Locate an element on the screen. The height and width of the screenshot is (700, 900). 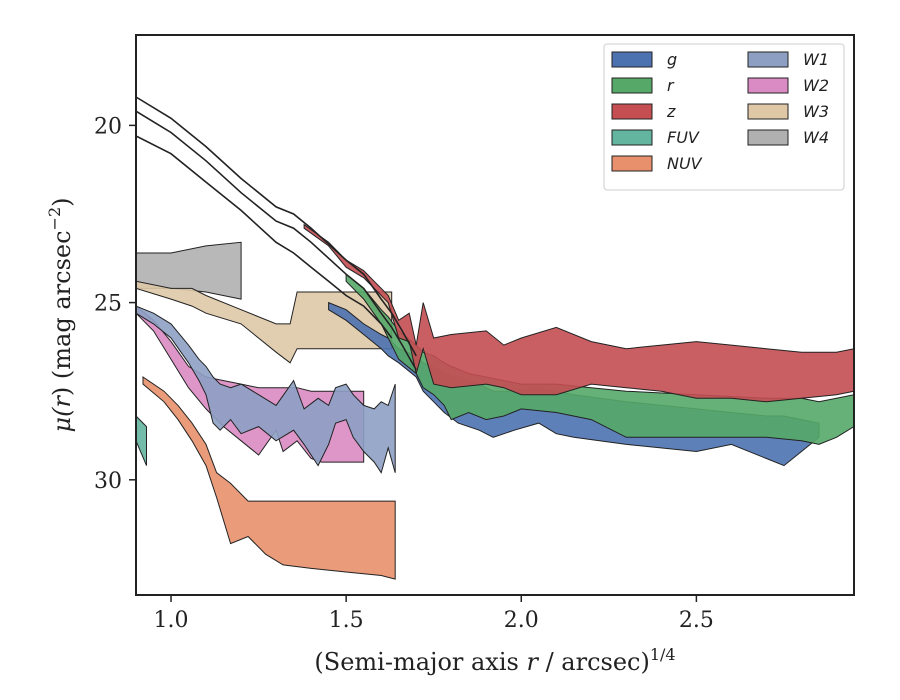
legend-label-g: g is located at coordinates (672, 59).